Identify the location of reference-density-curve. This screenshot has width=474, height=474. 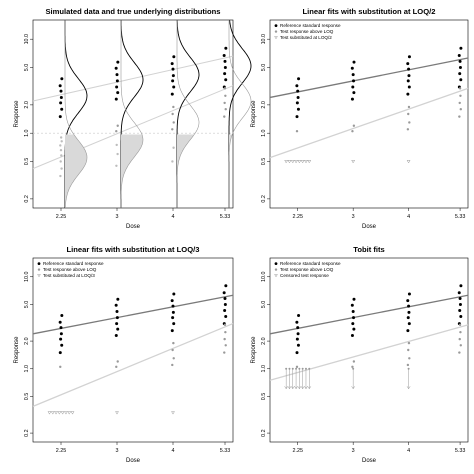
(240, 114).